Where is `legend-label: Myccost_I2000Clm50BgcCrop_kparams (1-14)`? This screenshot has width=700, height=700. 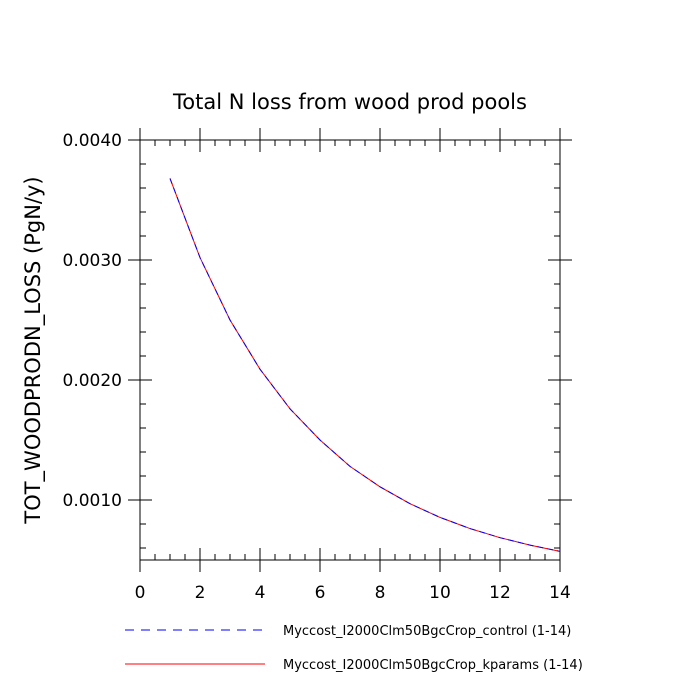
legend-label: Myccost_I2000Clm50BgcCrop_kparams (1-14) is located at coordinates (433, 665).